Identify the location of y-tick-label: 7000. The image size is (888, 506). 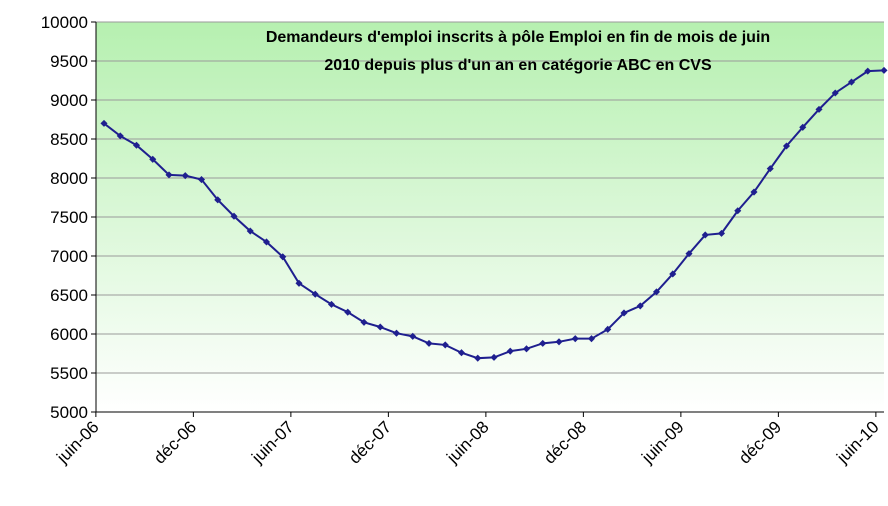
(69, 256).